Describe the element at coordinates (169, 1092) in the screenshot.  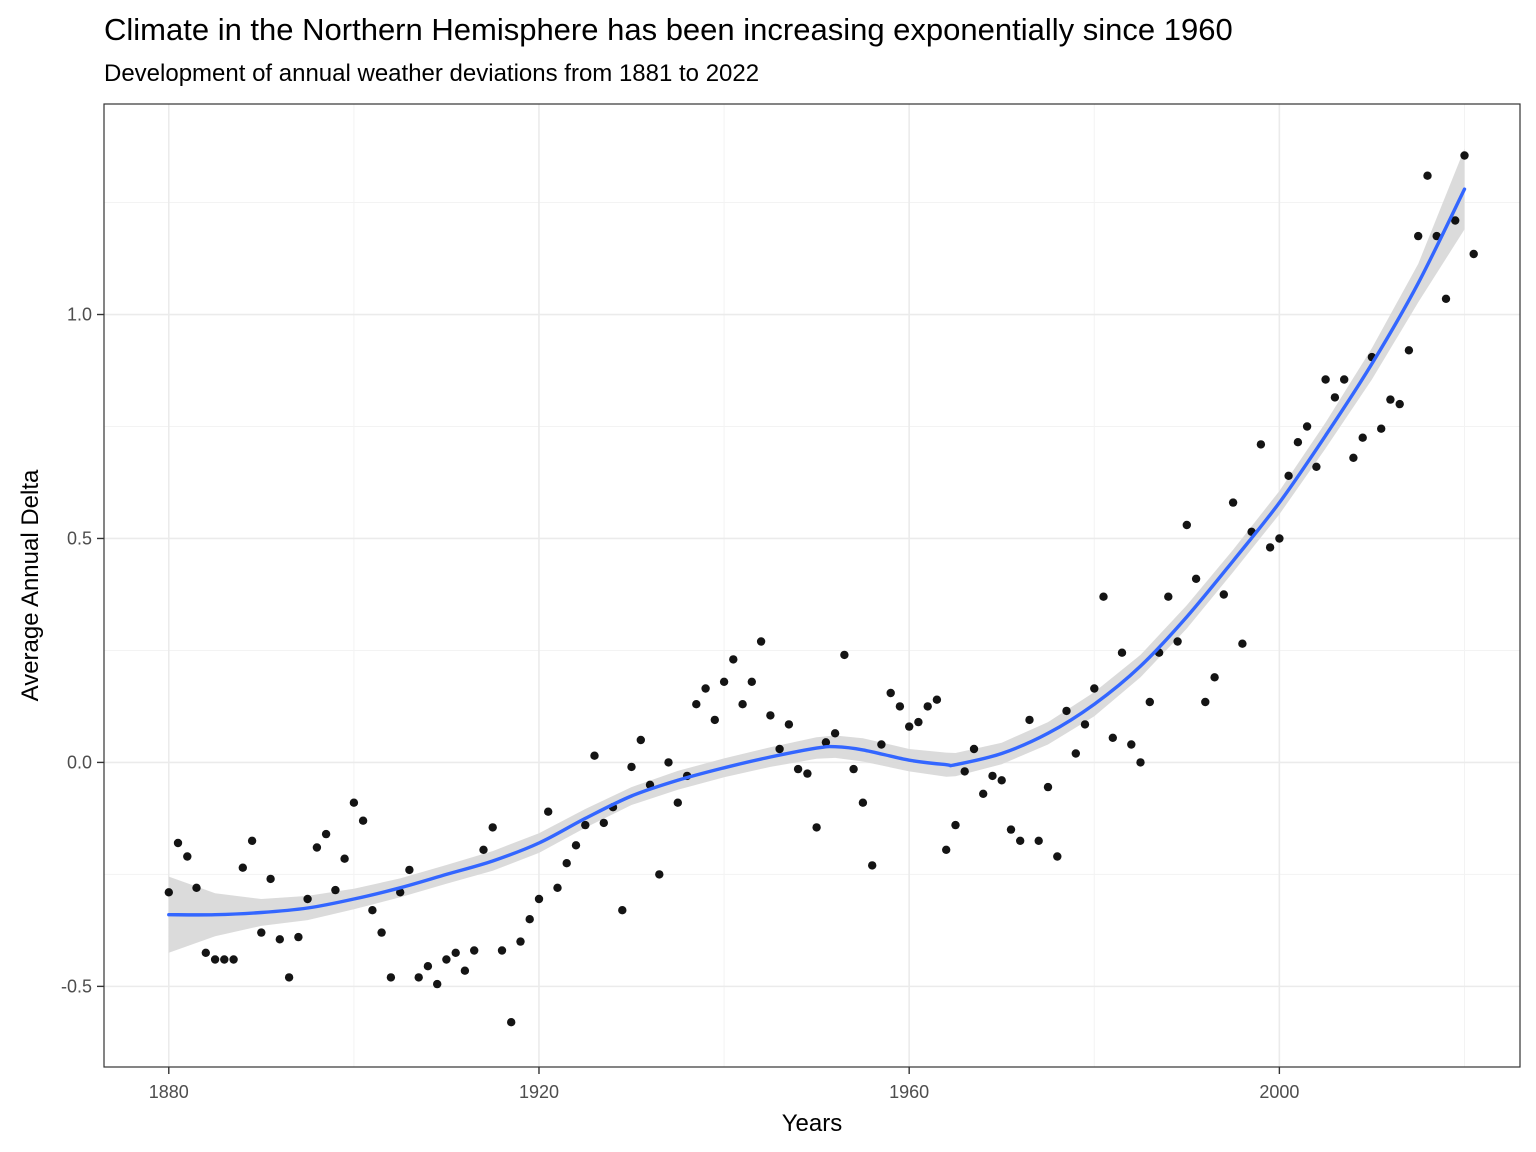
I see `x-tick-label: 1880` at that location.